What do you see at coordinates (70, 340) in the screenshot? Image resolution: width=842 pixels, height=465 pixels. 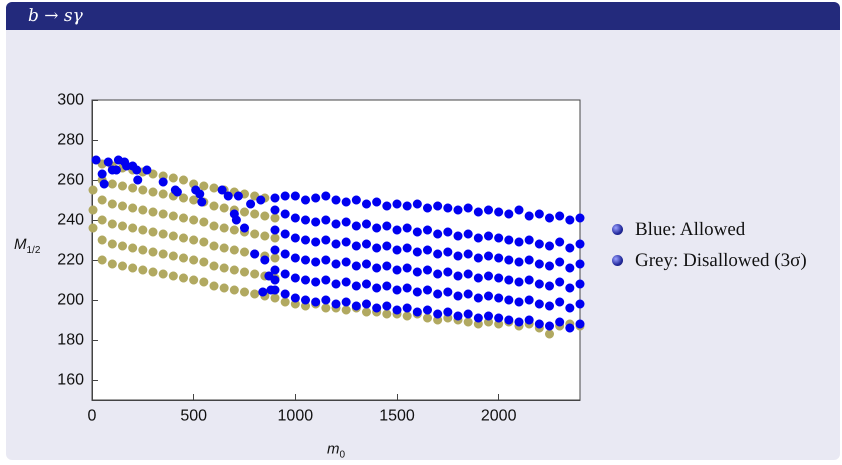 I see `y-tick-label: 180` at bounding box center [70, 340].